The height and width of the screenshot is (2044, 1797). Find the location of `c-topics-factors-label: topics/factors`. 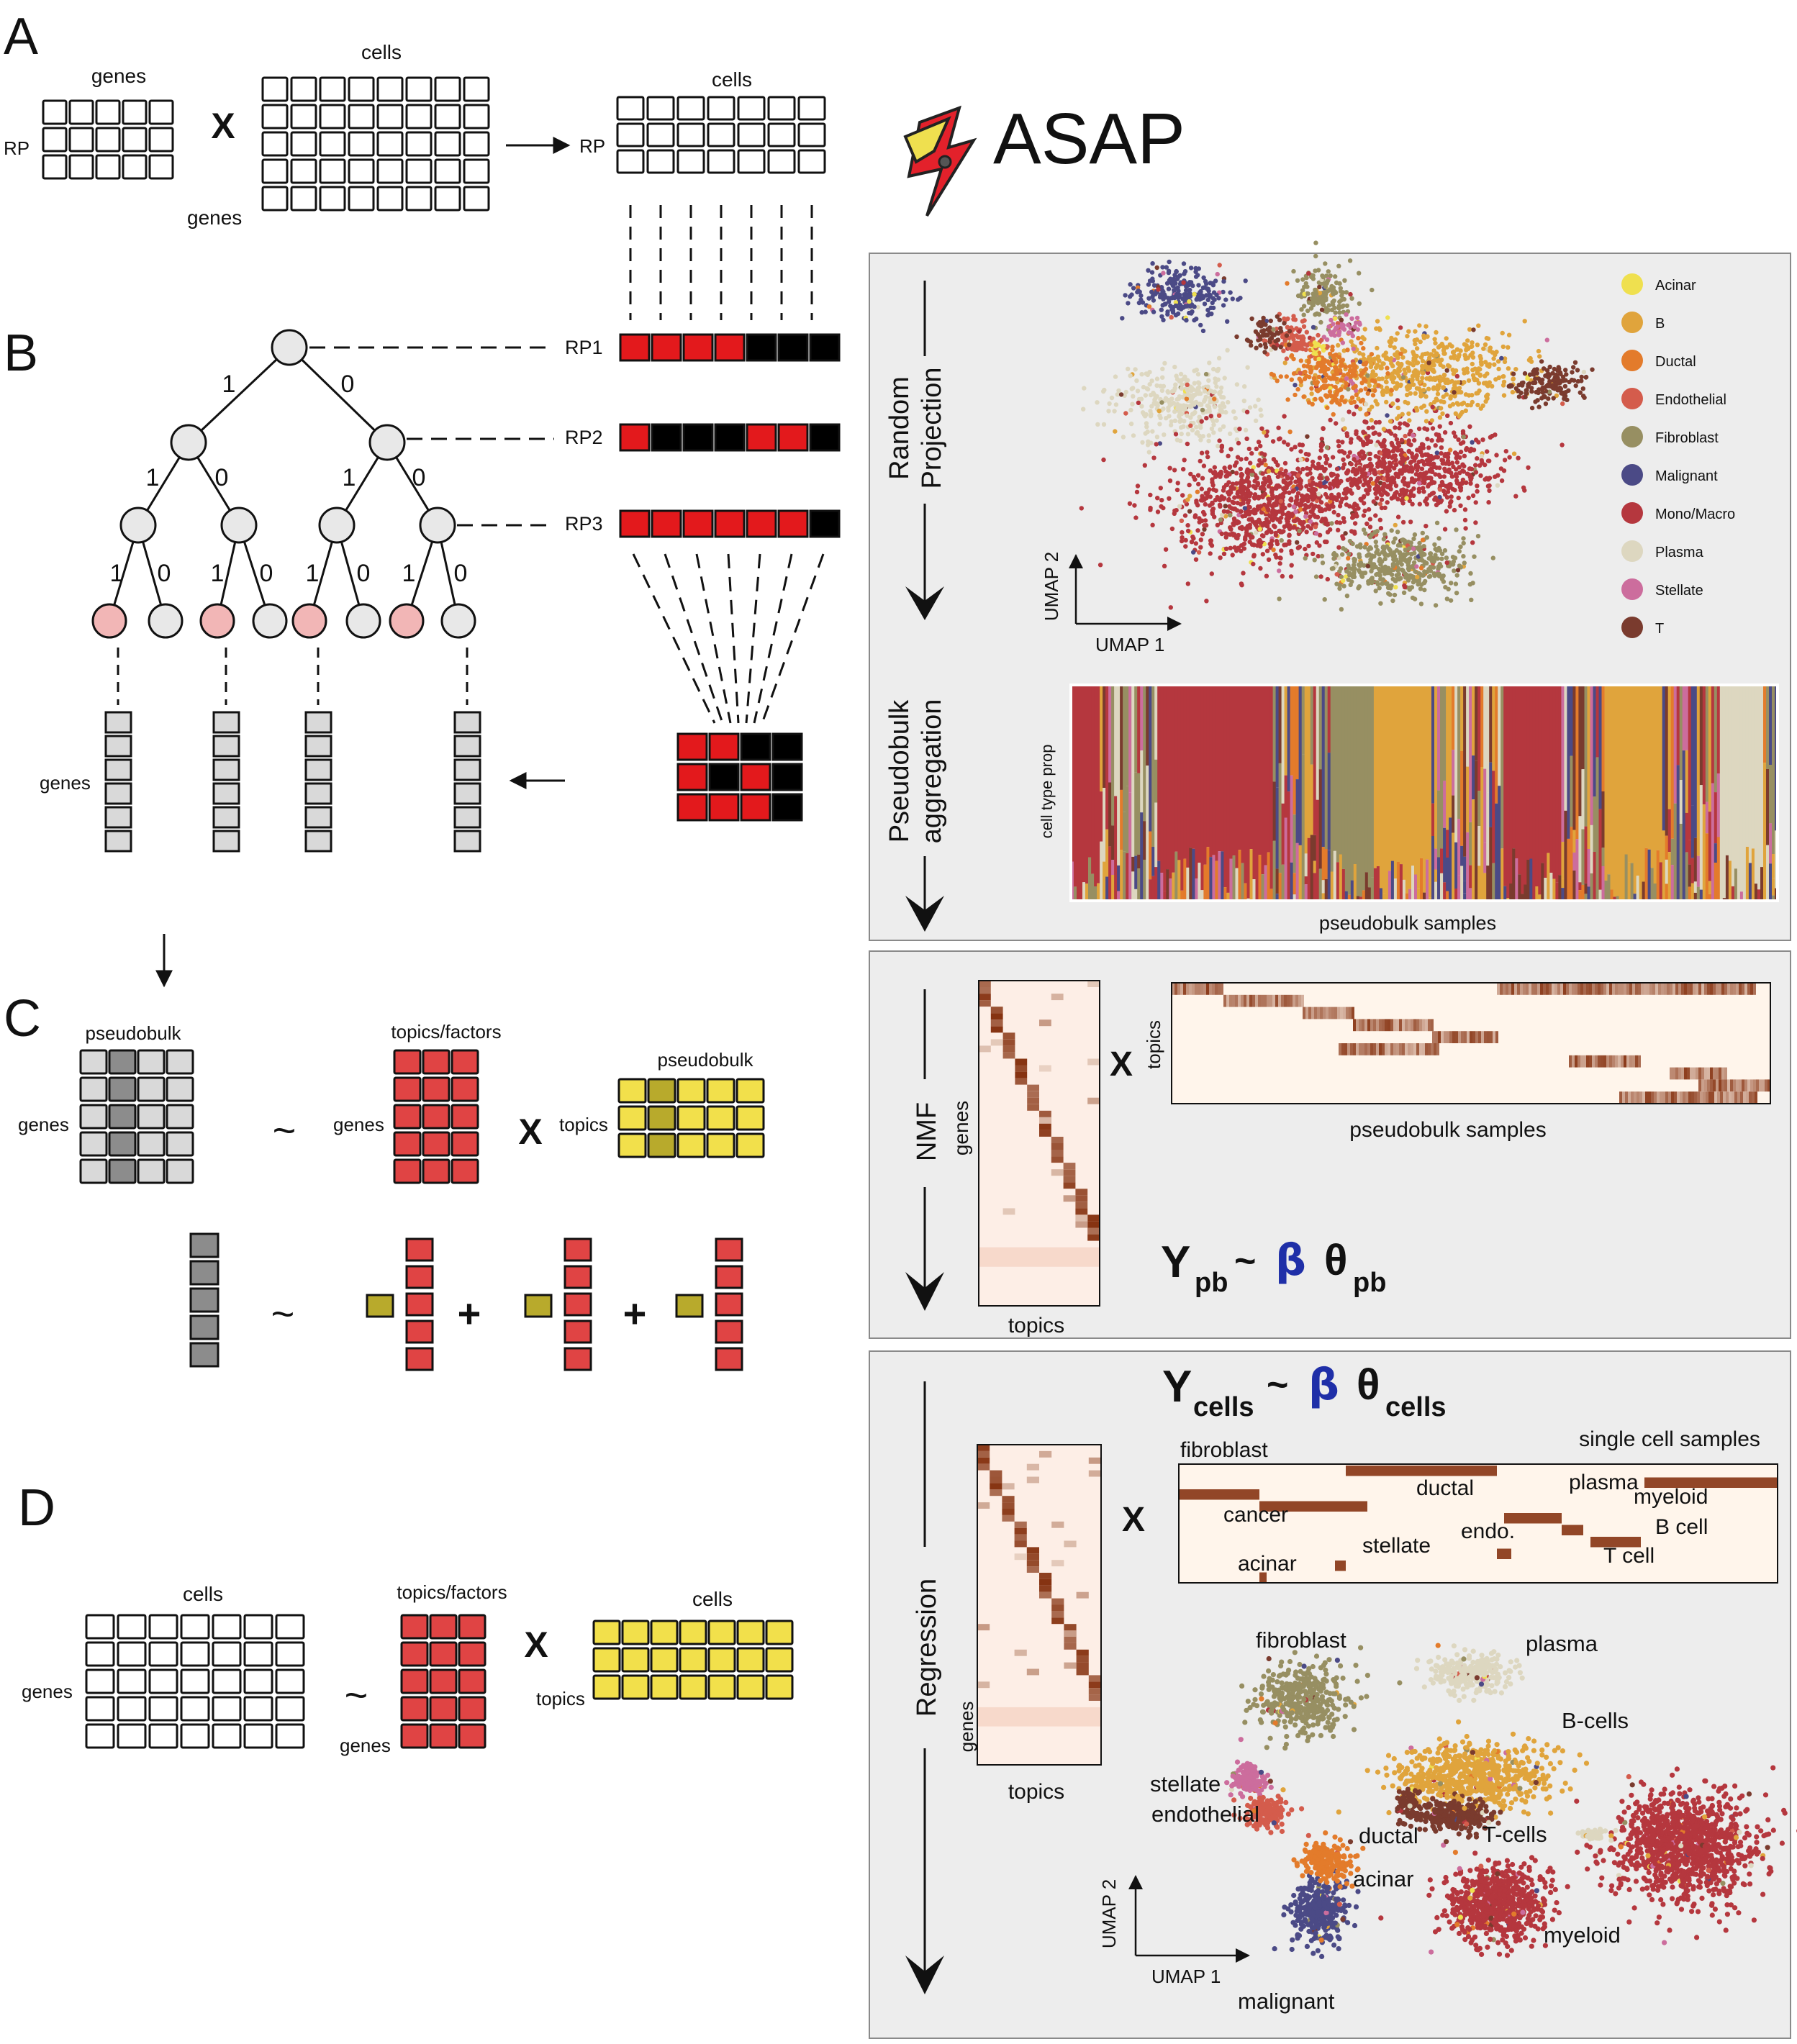

c-topics-factors-label: topics/factors is located at coordinates (446, 1032).